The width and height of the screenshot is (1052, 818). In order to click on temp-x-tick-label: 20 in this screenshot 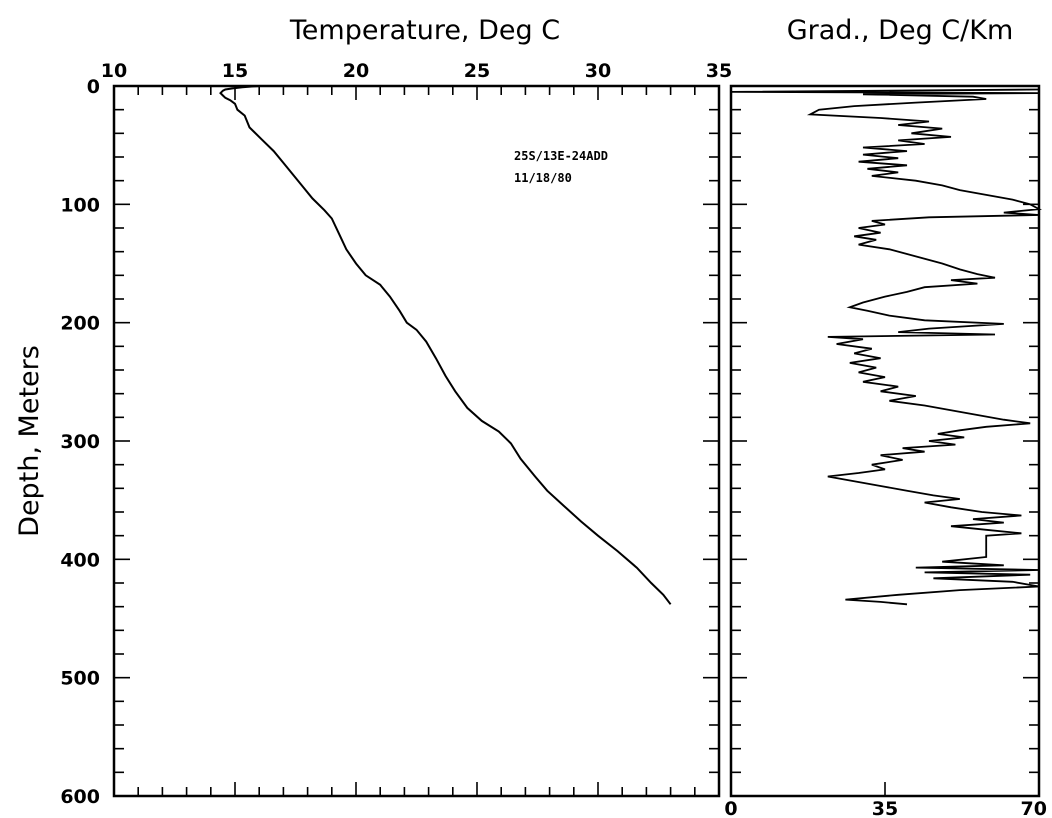, I will do `click(356, 71)`.